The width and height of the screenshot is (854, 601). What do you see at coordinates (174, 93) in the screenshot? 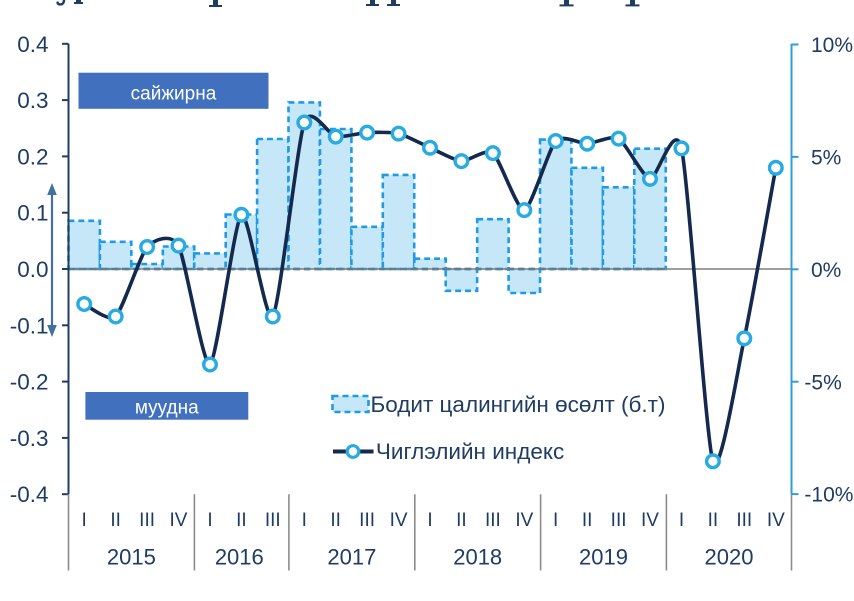
I see `svg-text: сайжирна` at bounding box center [174, 93].